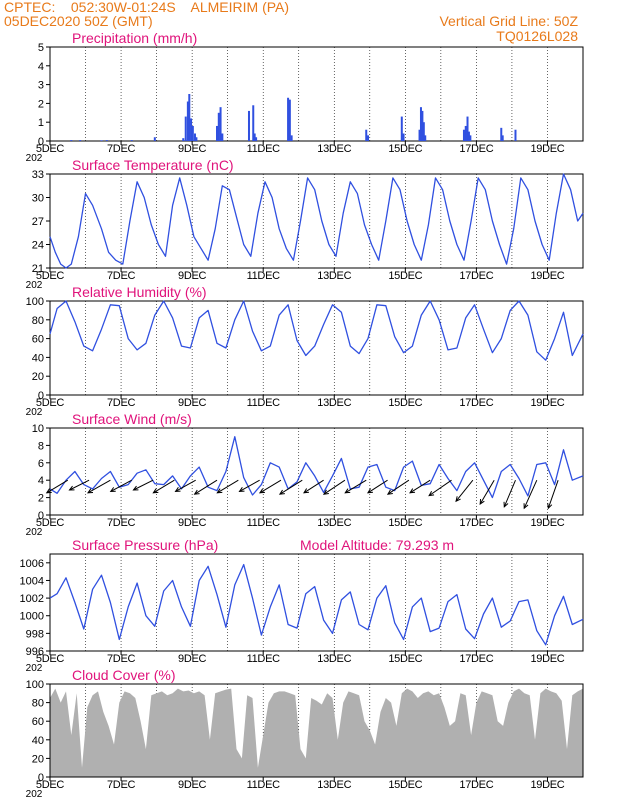  I want to click on y-tick-label: 2, so click(41, 499).